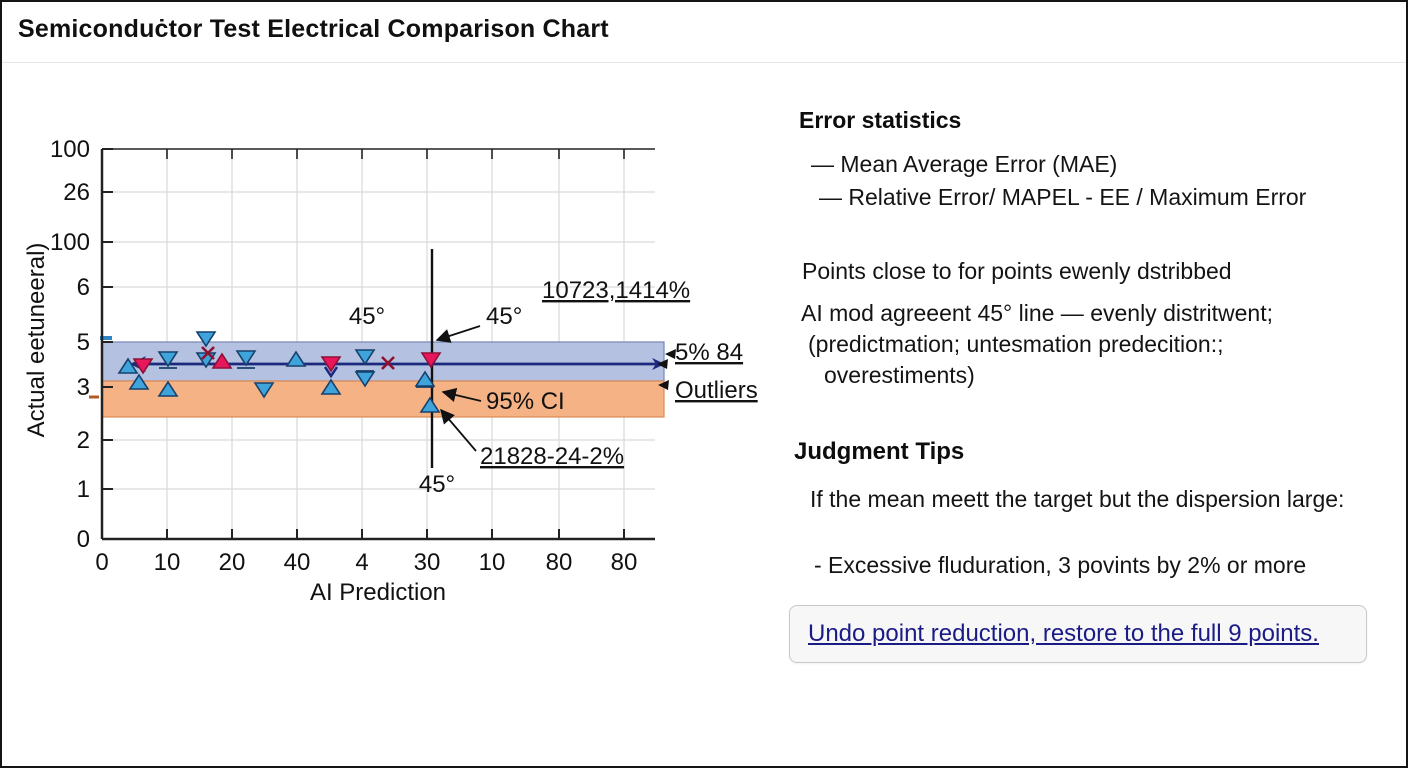 This screenshot has width=1408, height=768. I want to click on x-tick-label: 4, so click(361, 562).